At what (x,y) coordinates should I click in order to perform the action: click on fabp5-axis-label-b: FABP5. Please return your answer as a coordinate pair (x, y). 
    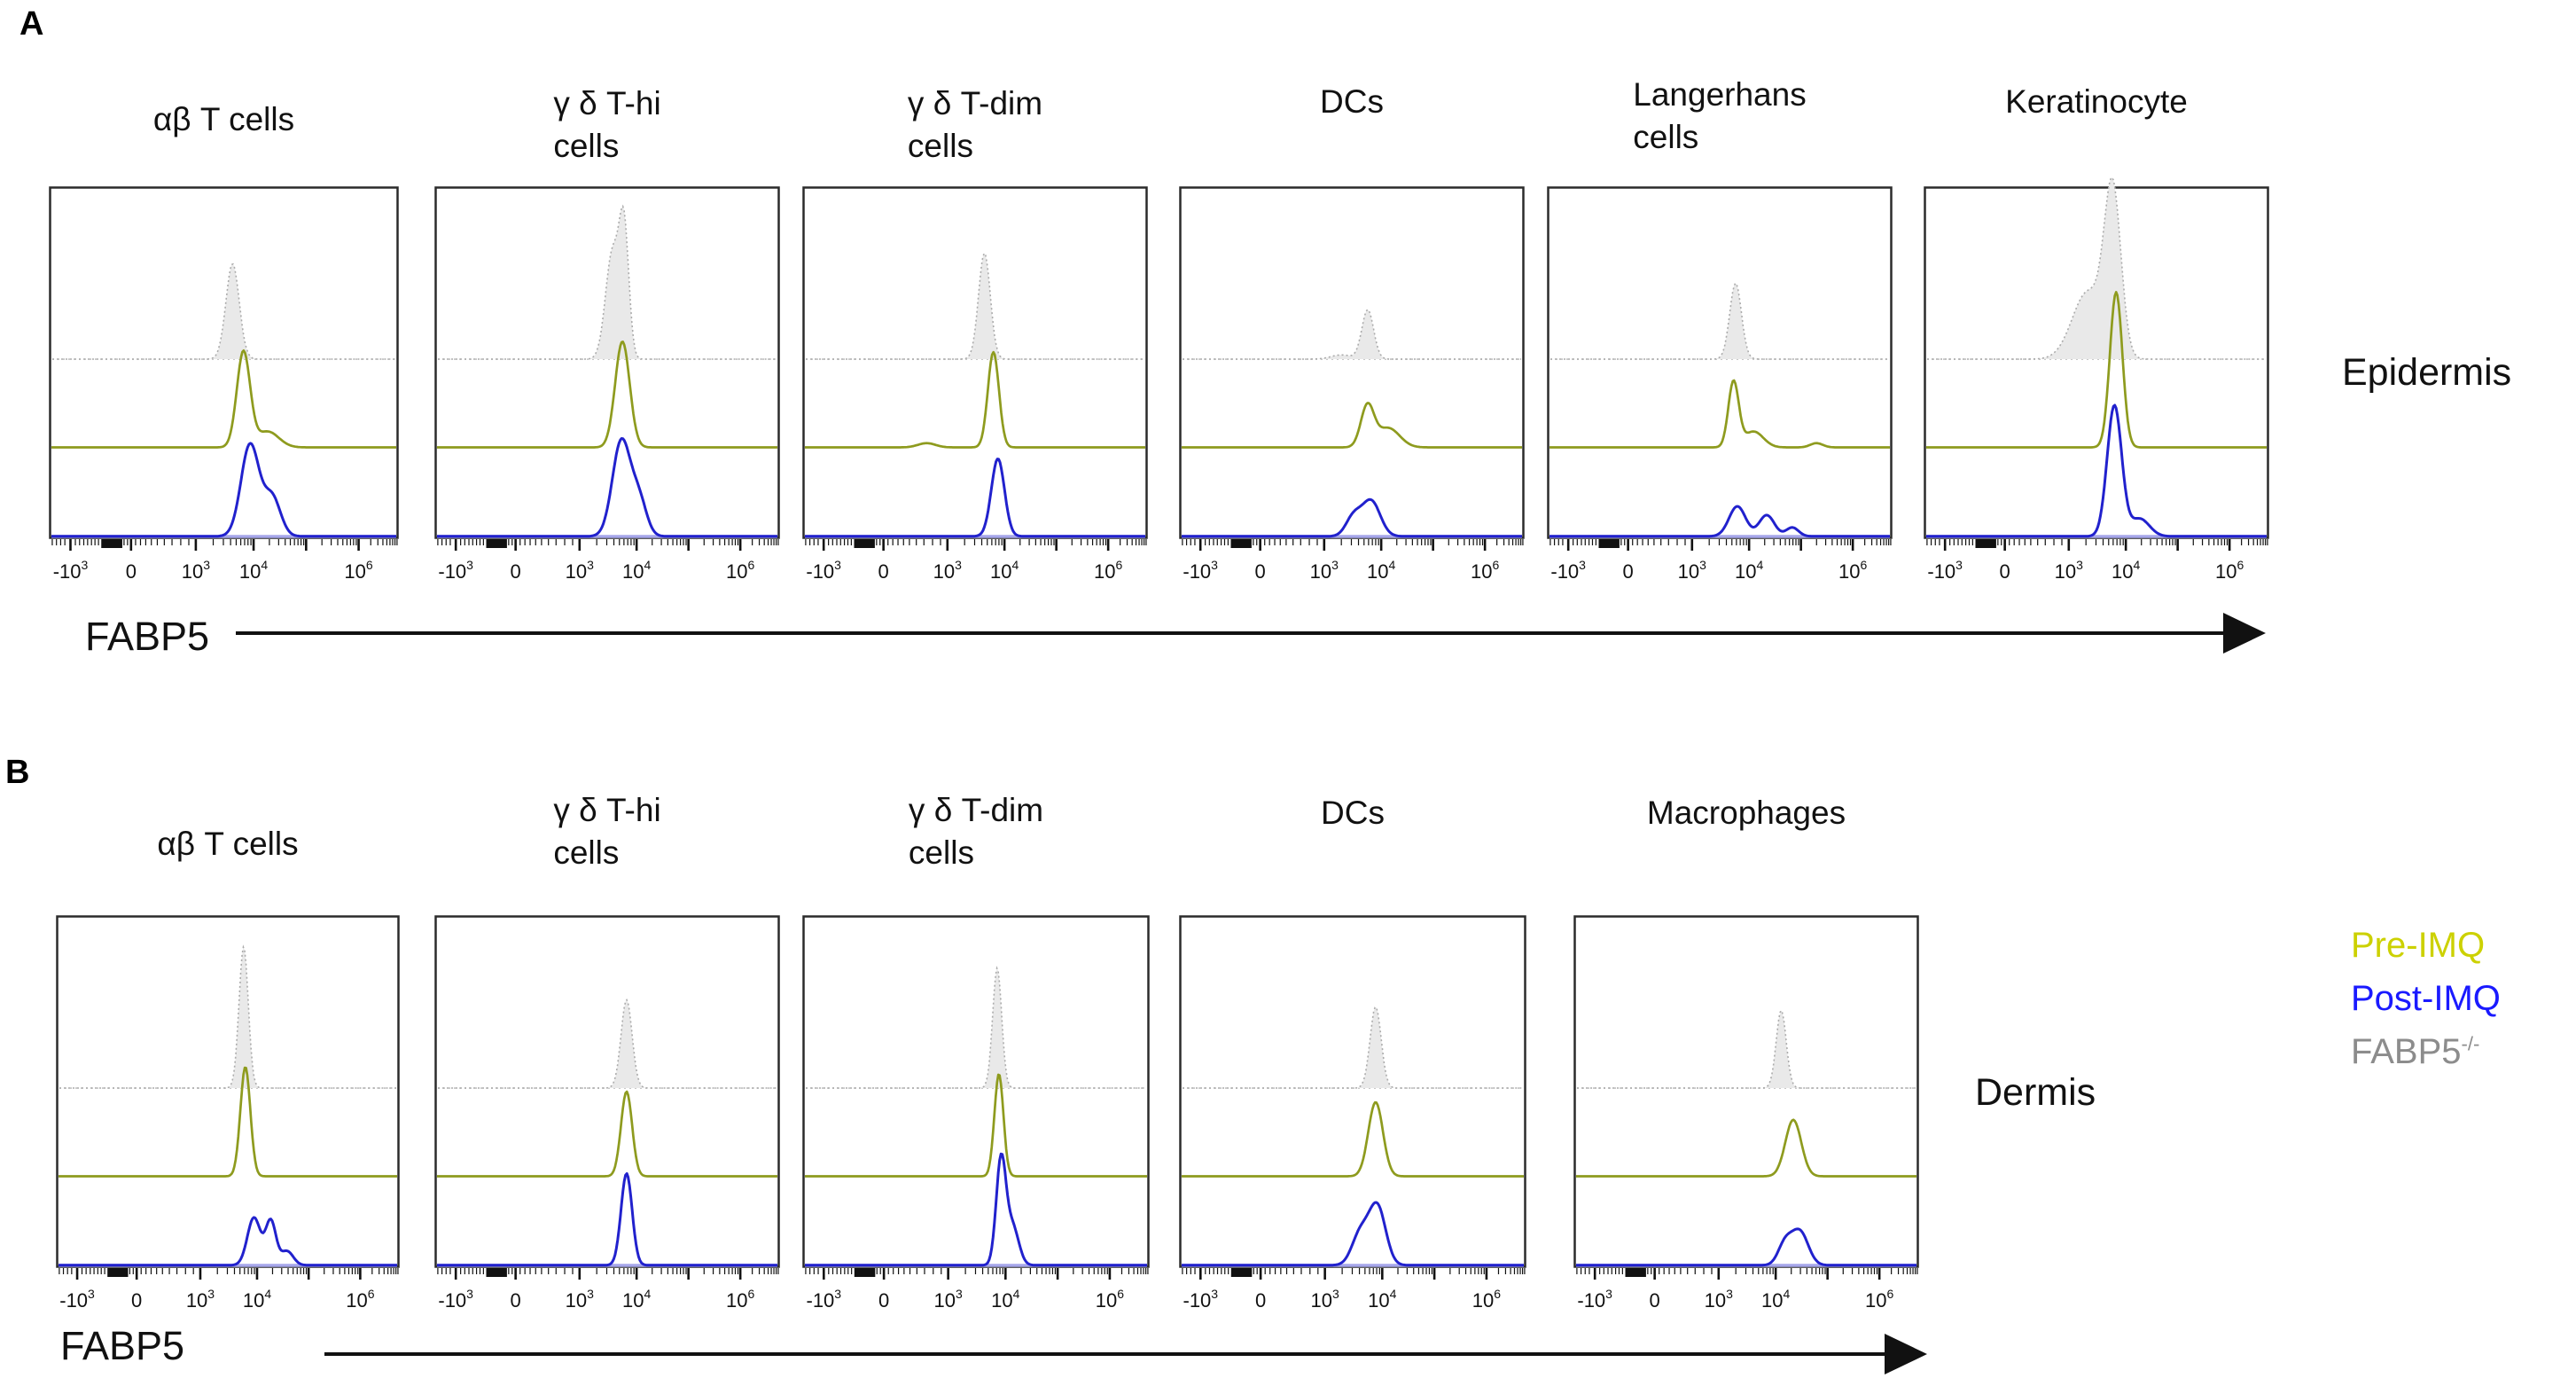
    Looking at the image, I should click on (122, 1345).